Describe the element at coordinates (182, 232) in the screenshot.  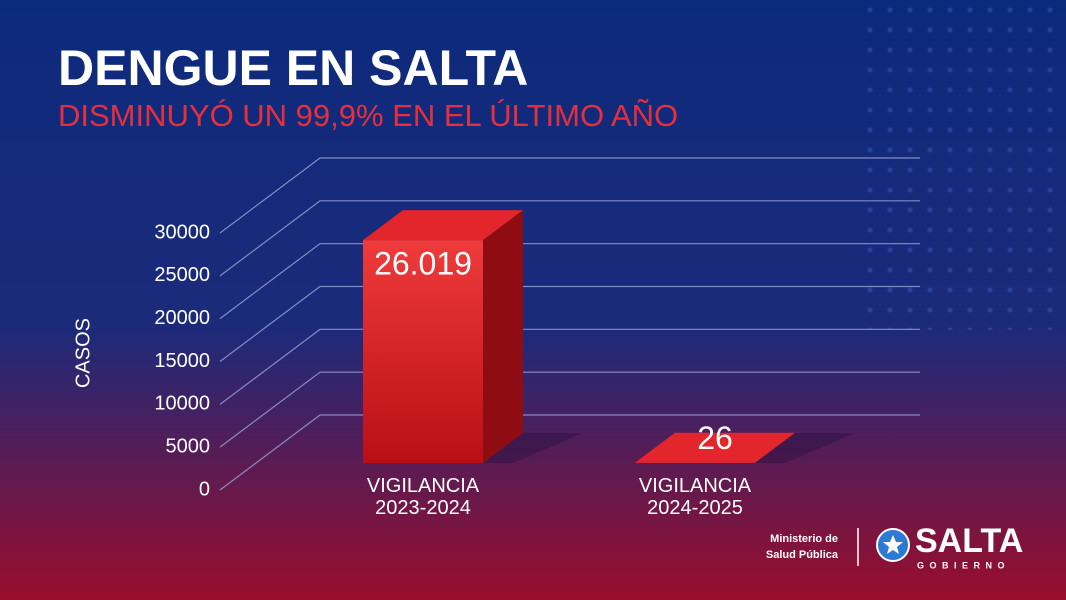
I see `y-tick-label: 30000` at that location.